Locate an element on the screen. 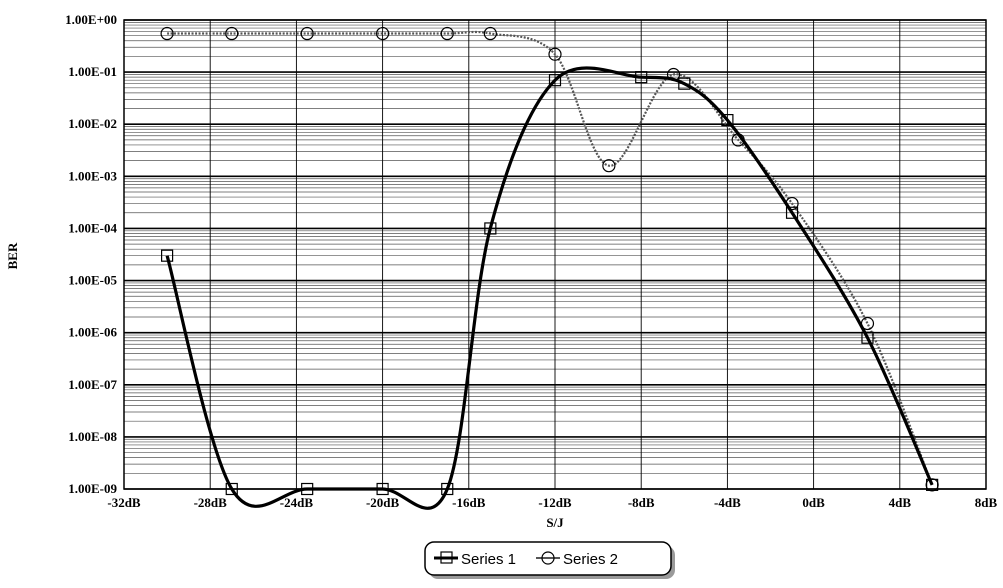  y-tick-label: 1.00E-07 is located at coordinates (92, 384).